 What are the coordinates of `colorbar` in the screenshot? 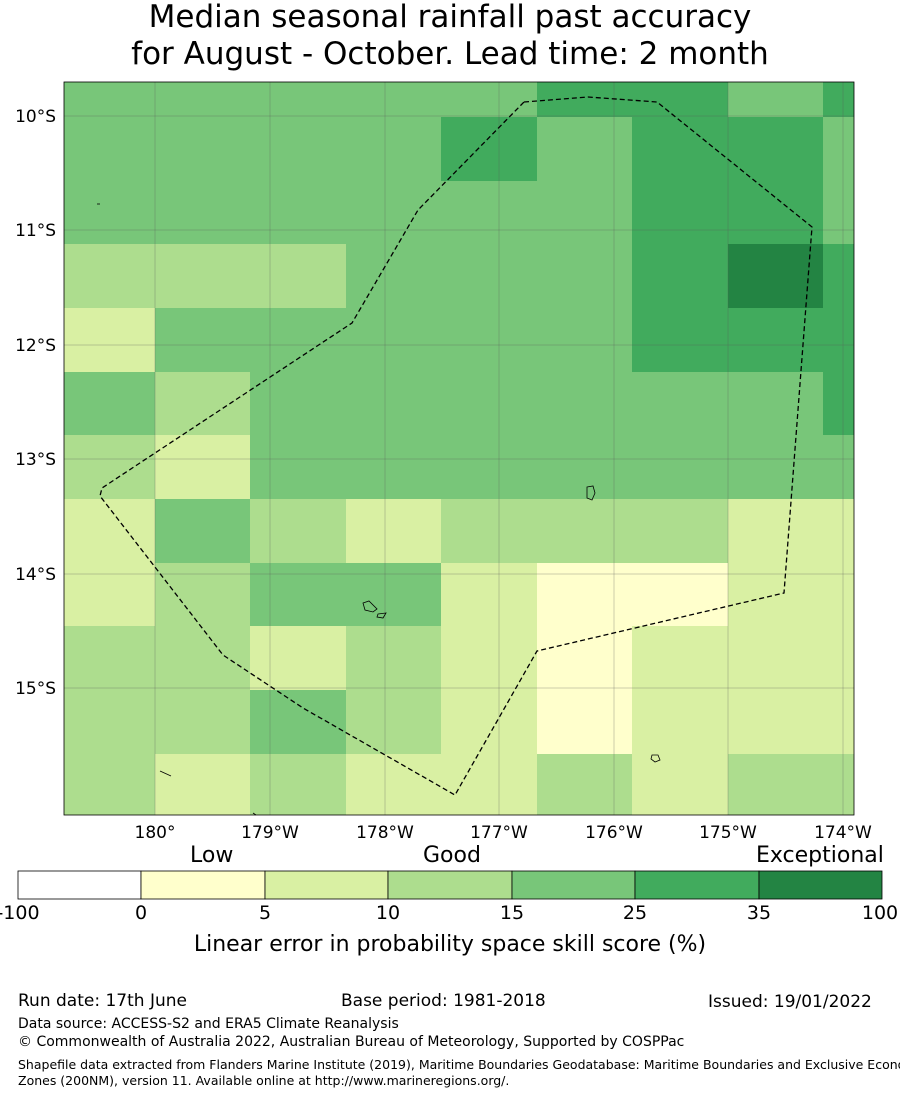 It's located at (450, 885).